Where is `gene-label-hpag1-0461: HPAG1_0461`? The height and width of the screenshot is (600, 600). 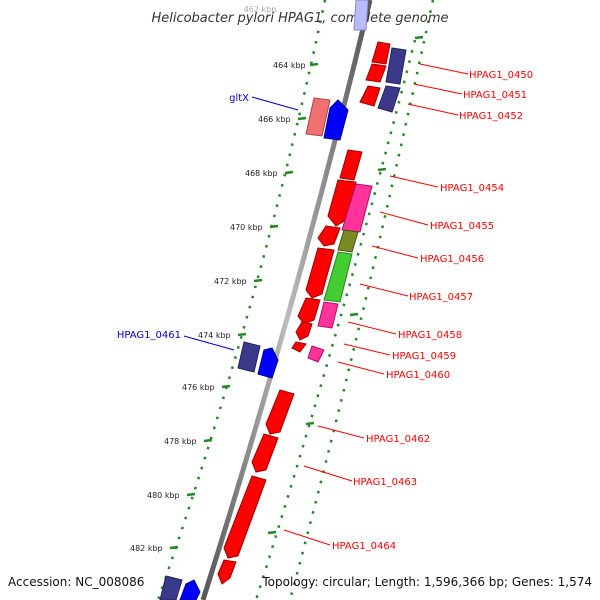
gene-label-hpag1-0461: HPAG1_0461 is located at coordinates (149, 335).